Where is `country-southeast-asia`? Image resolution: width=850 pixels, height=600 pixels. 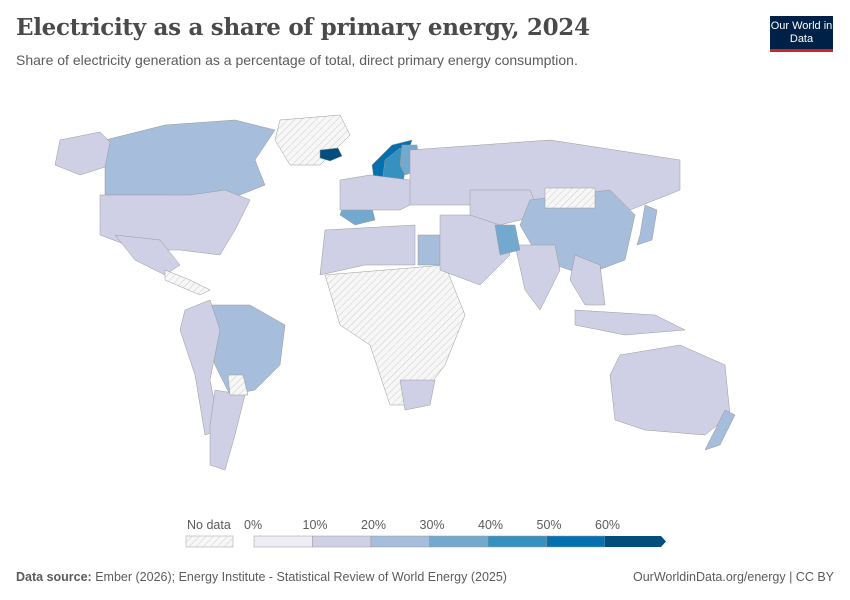 country-southeast-asia is located at coordinates (587, 280).